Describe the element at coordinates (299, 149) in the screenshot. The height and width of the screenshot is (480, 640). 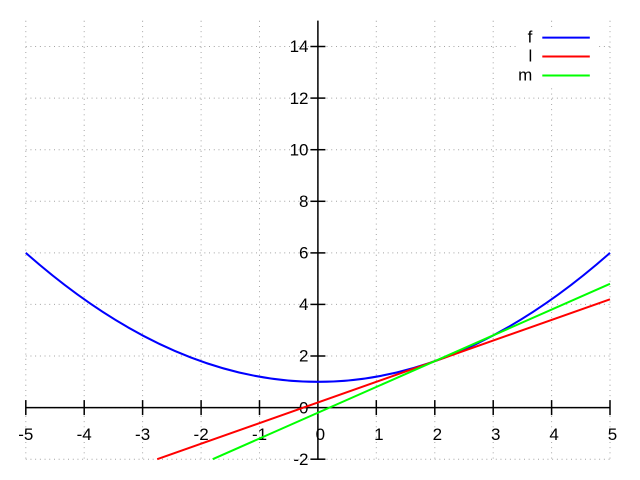
I see `svg-text: 10` at that location.